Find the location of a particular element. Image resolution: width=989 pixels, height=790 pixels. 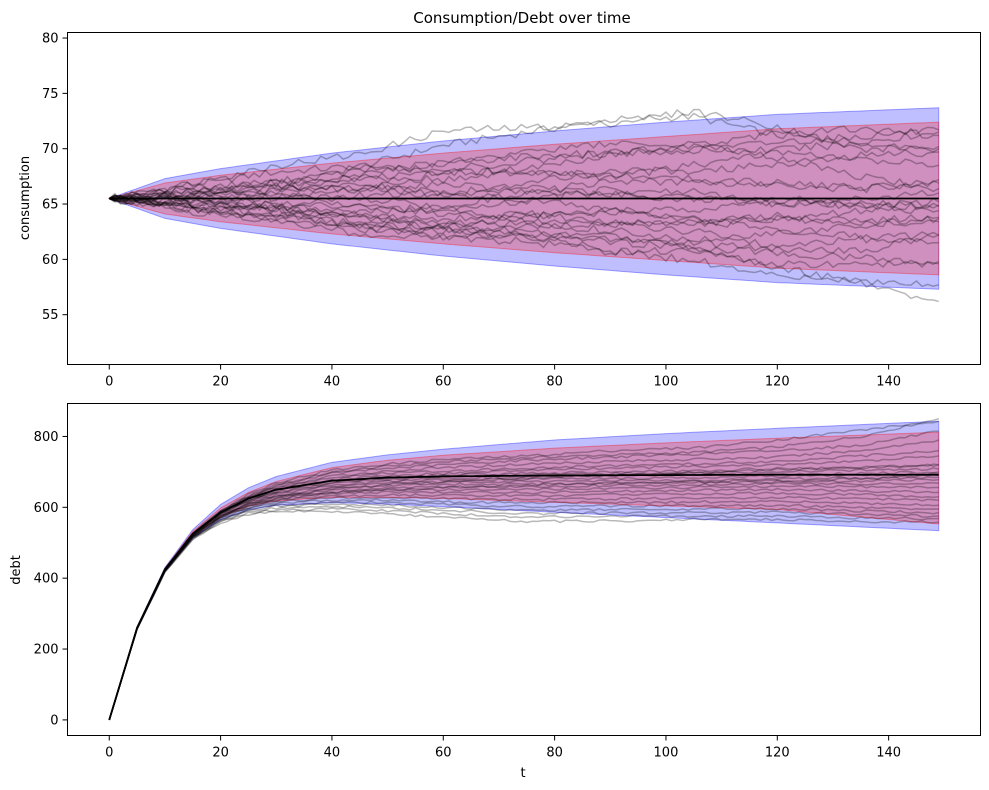

consumption-y-tick-label: 65 is located at coordinates (50, 205).